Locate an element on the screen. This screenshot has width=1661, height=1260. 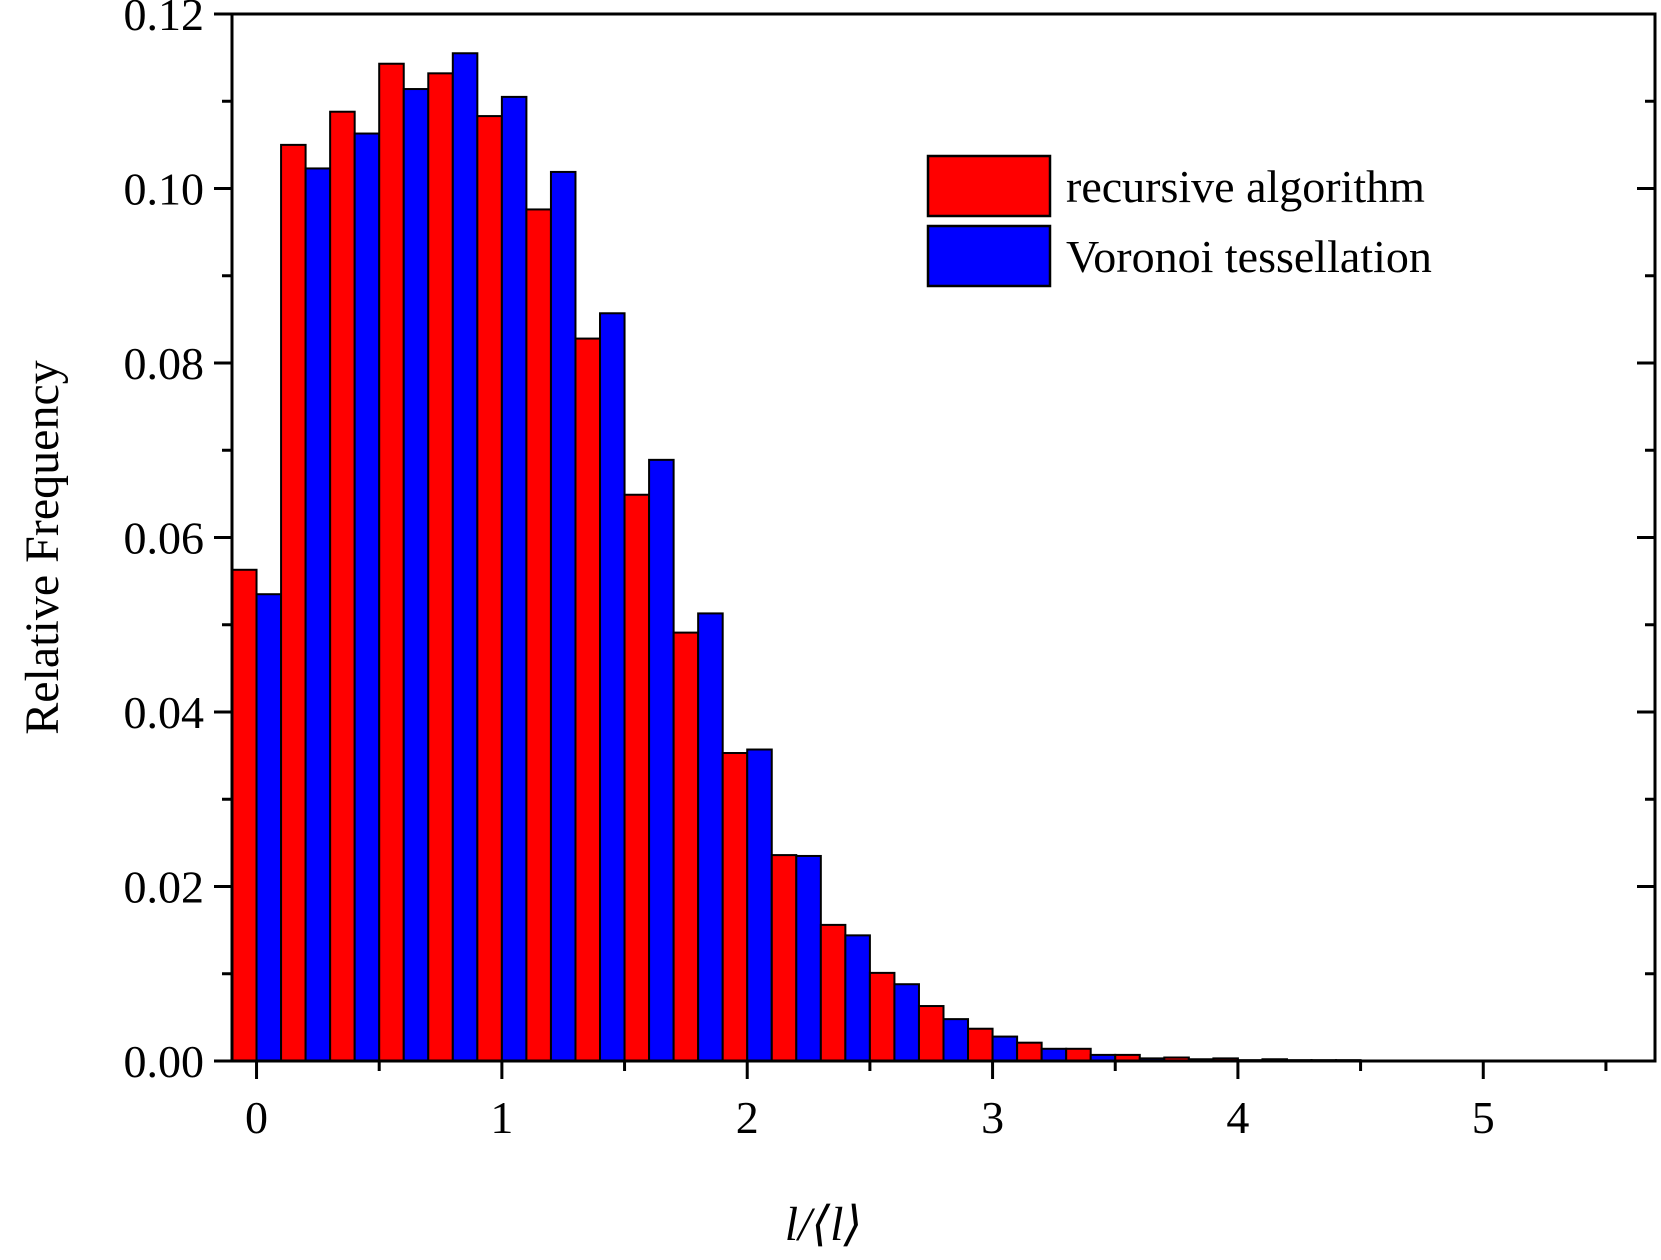
legend: recursive algorithm Voronoi tessellation is located at coordinates (1179, 221).